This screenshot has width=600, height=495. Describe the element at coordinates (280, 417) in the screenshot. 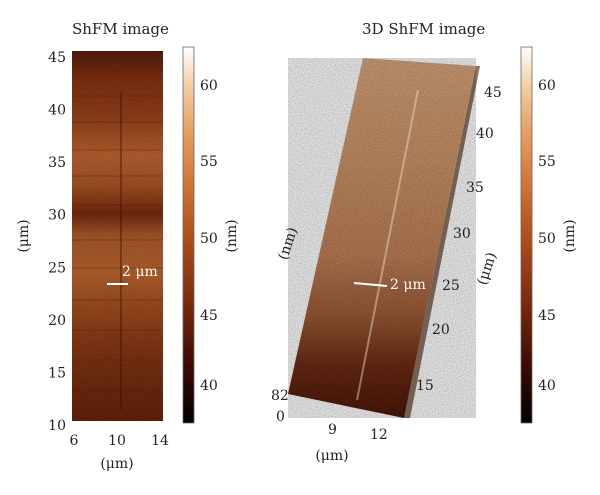

I see `right-z-tick-label: 0` at that location.